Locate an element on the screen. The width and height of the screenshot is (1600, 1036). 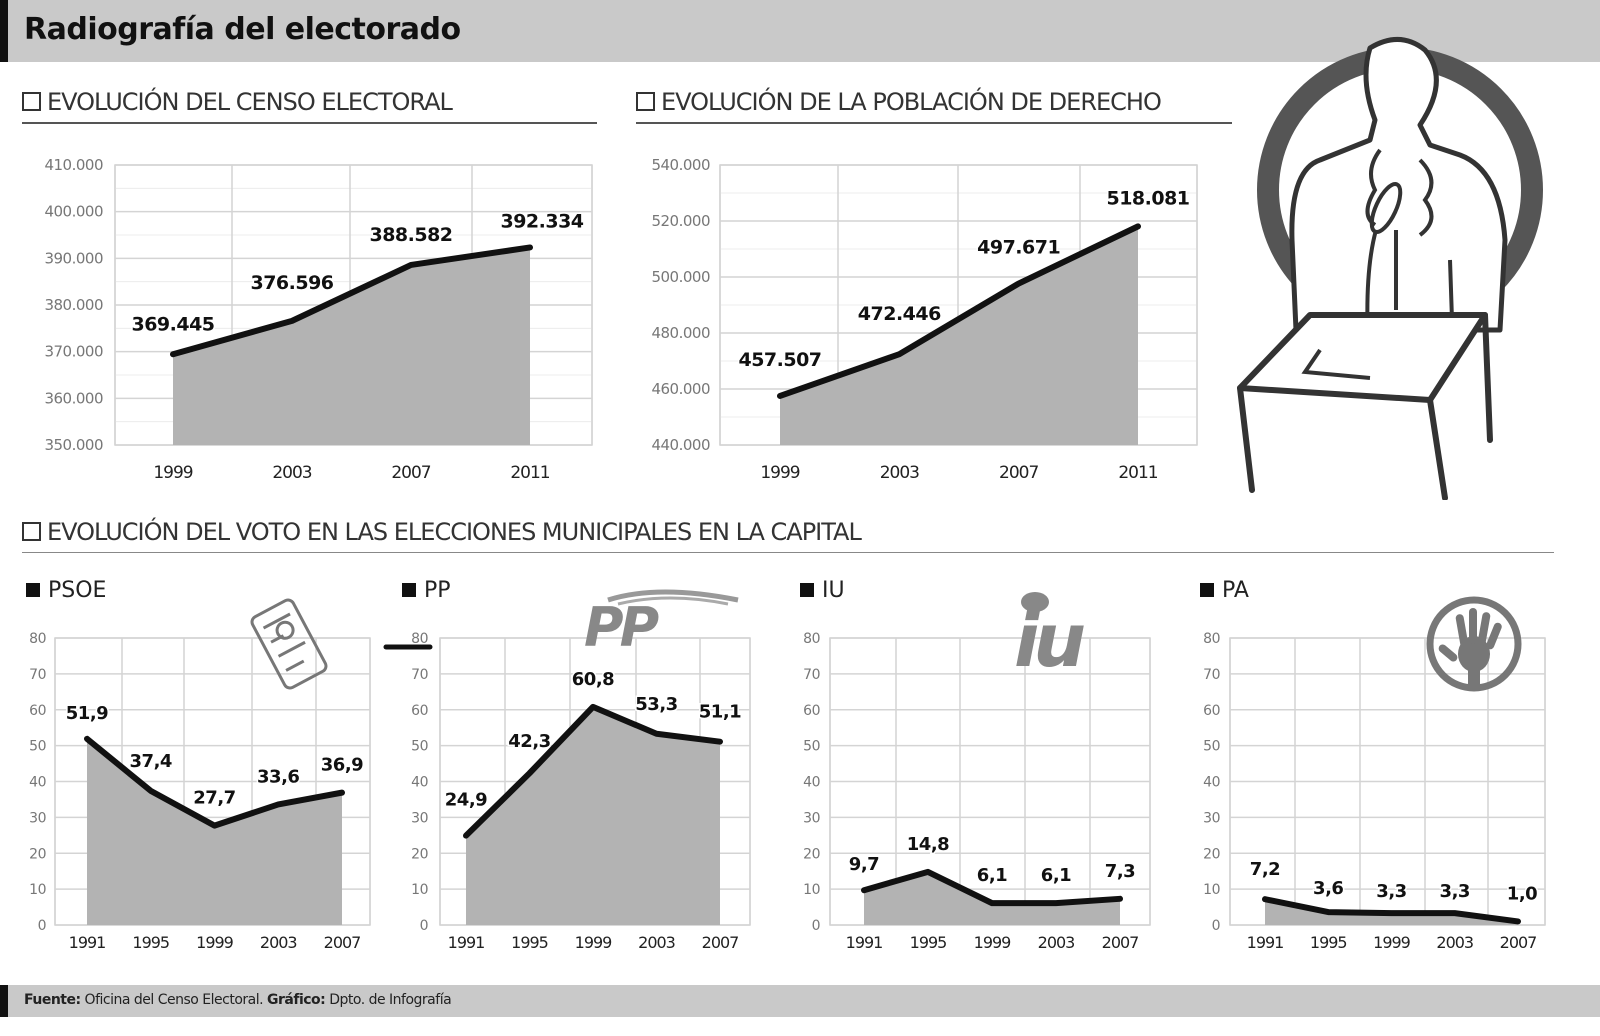
data-value-label: 3,6 is located at coordinates (1328, 888).